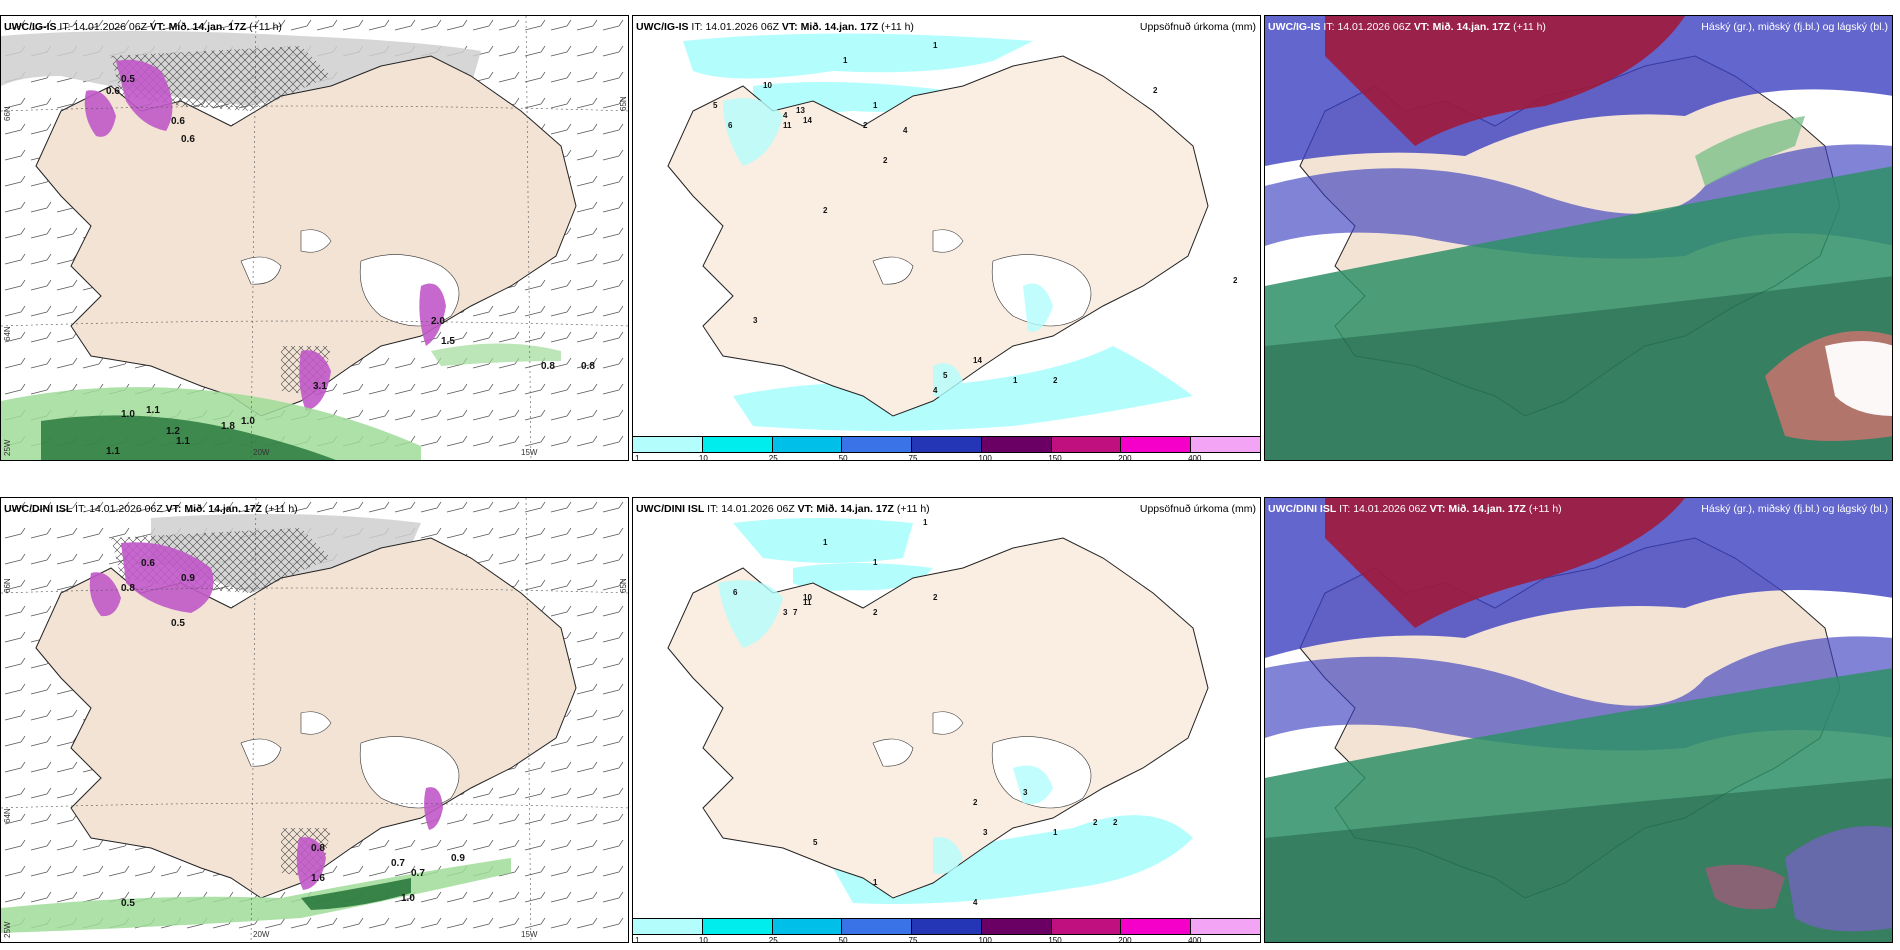  What do you see at coordinates (173, 431) in the screenshot?
I see `map-value-label: 1.2` at bounding box center [173, 431].